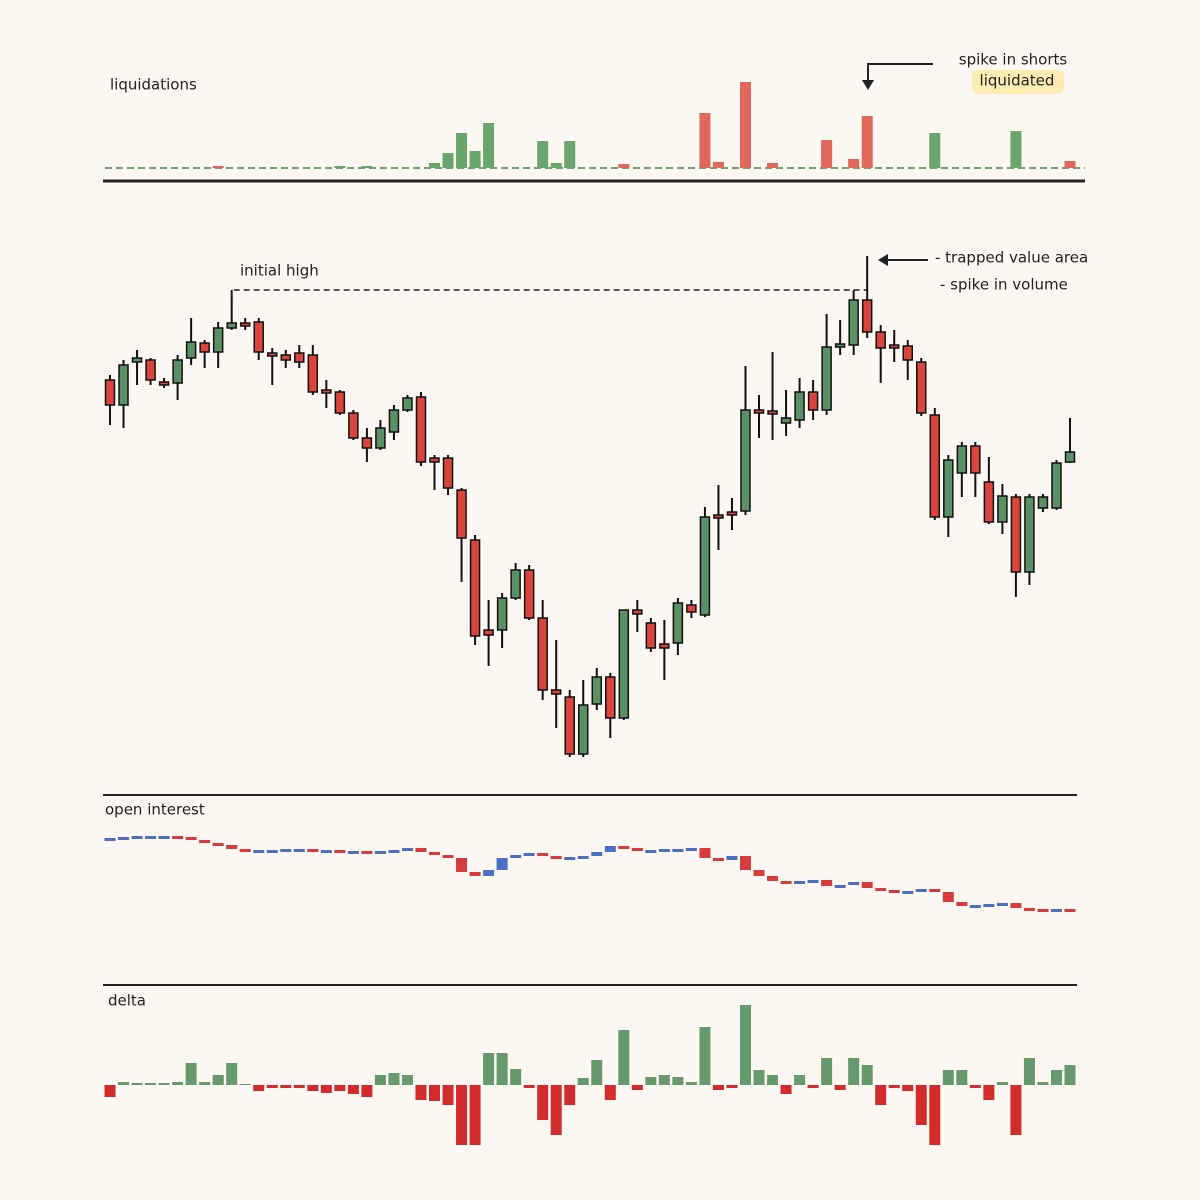 This screenshot has height=1200, width=1200. What do you see at coordinates (1011, 258) in the screenshot?
I see `annotation: - trapped value area` at bounding box center [1011, 258].